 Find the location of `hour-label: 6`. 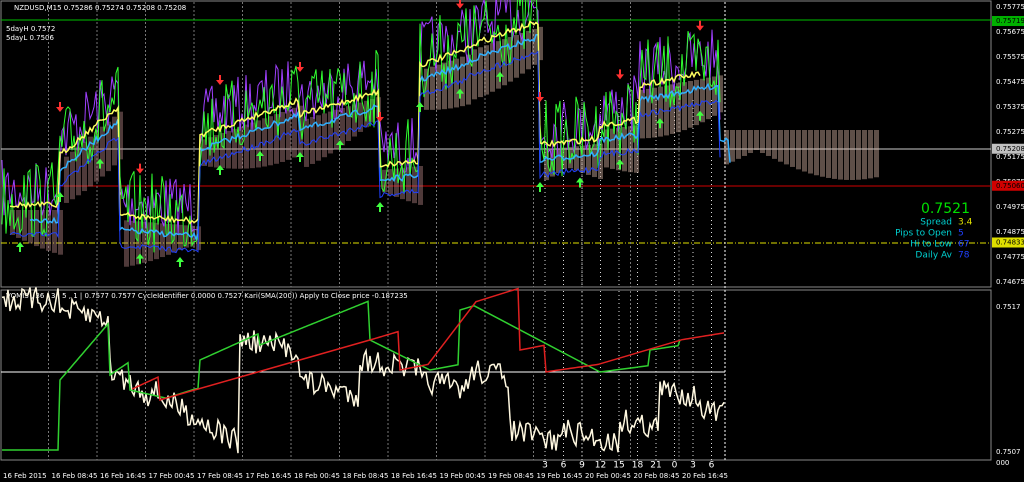

hour-label: 6 is located at coordinates (564, 466).